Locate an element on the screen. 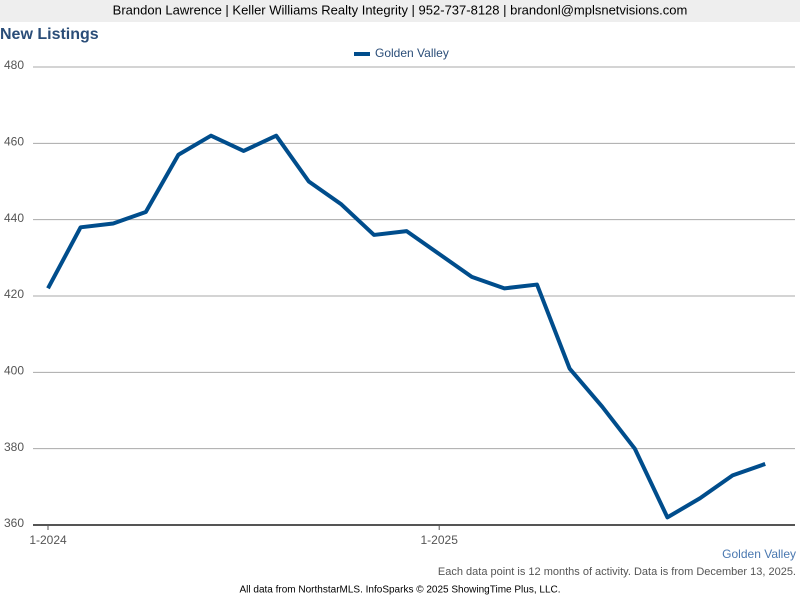 The height and width of the screenshot is (600, 800). y-tick-label: 400 is located at coordinates (14, 371).